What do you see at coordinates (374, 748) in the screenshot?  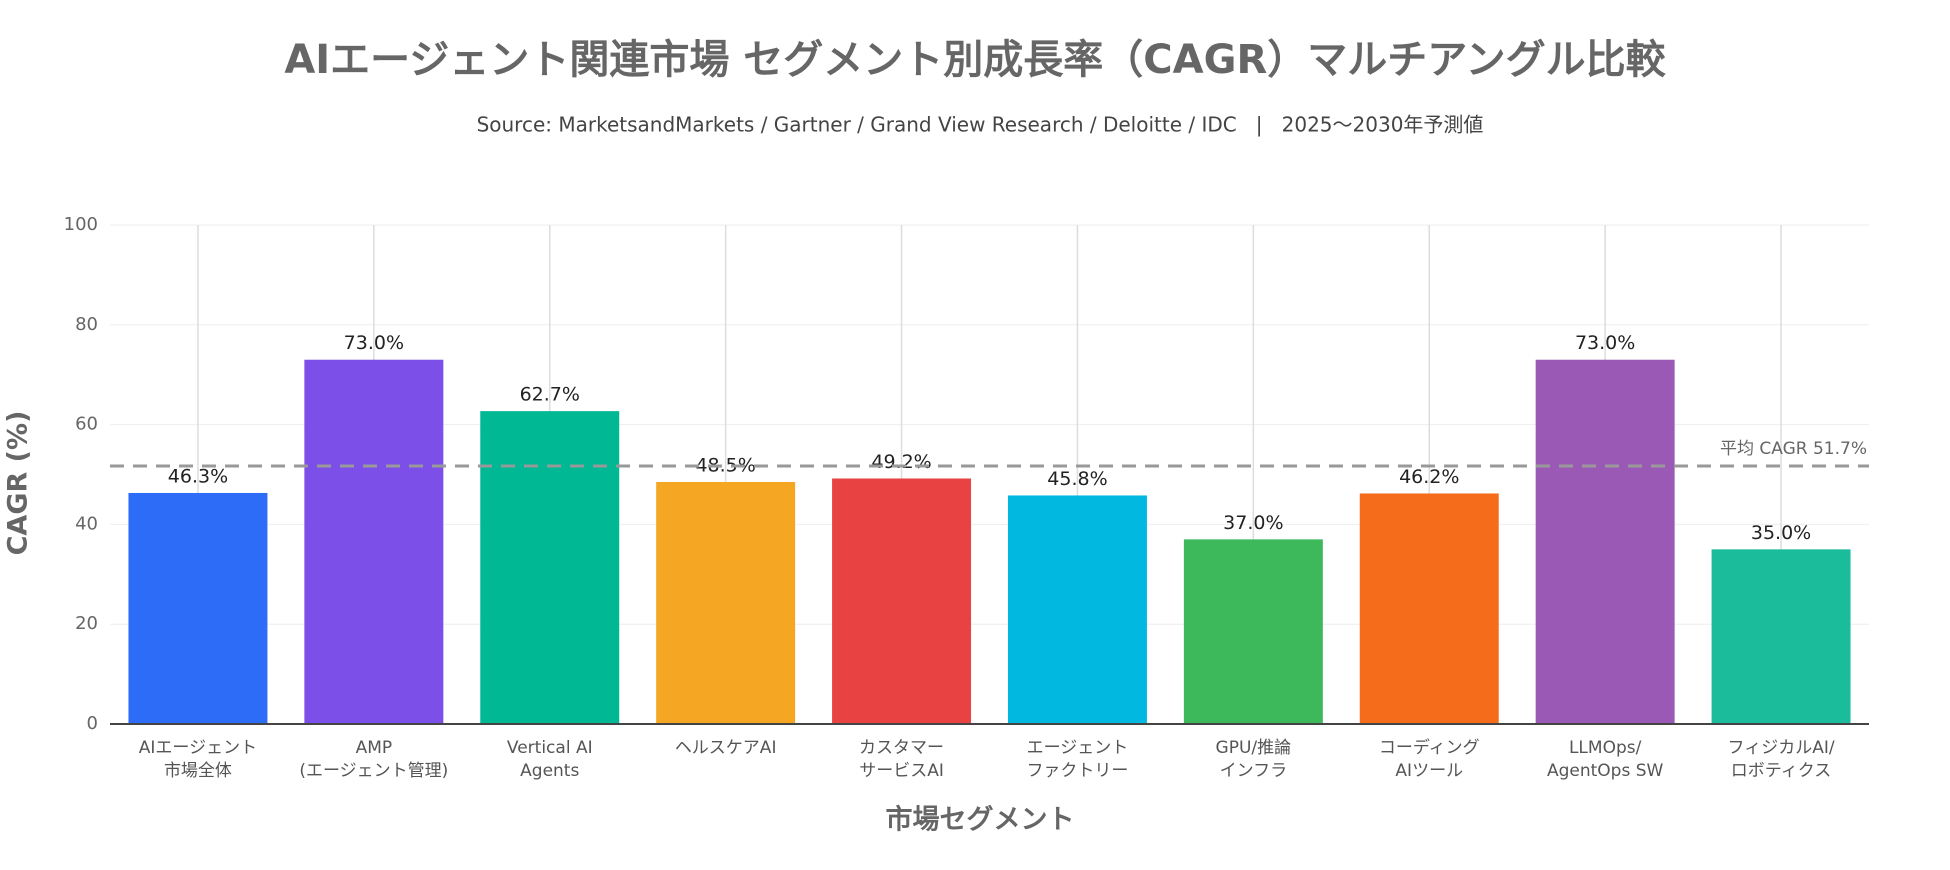 I see `x-tick-label: AMP` at bounding box center [374, 748].